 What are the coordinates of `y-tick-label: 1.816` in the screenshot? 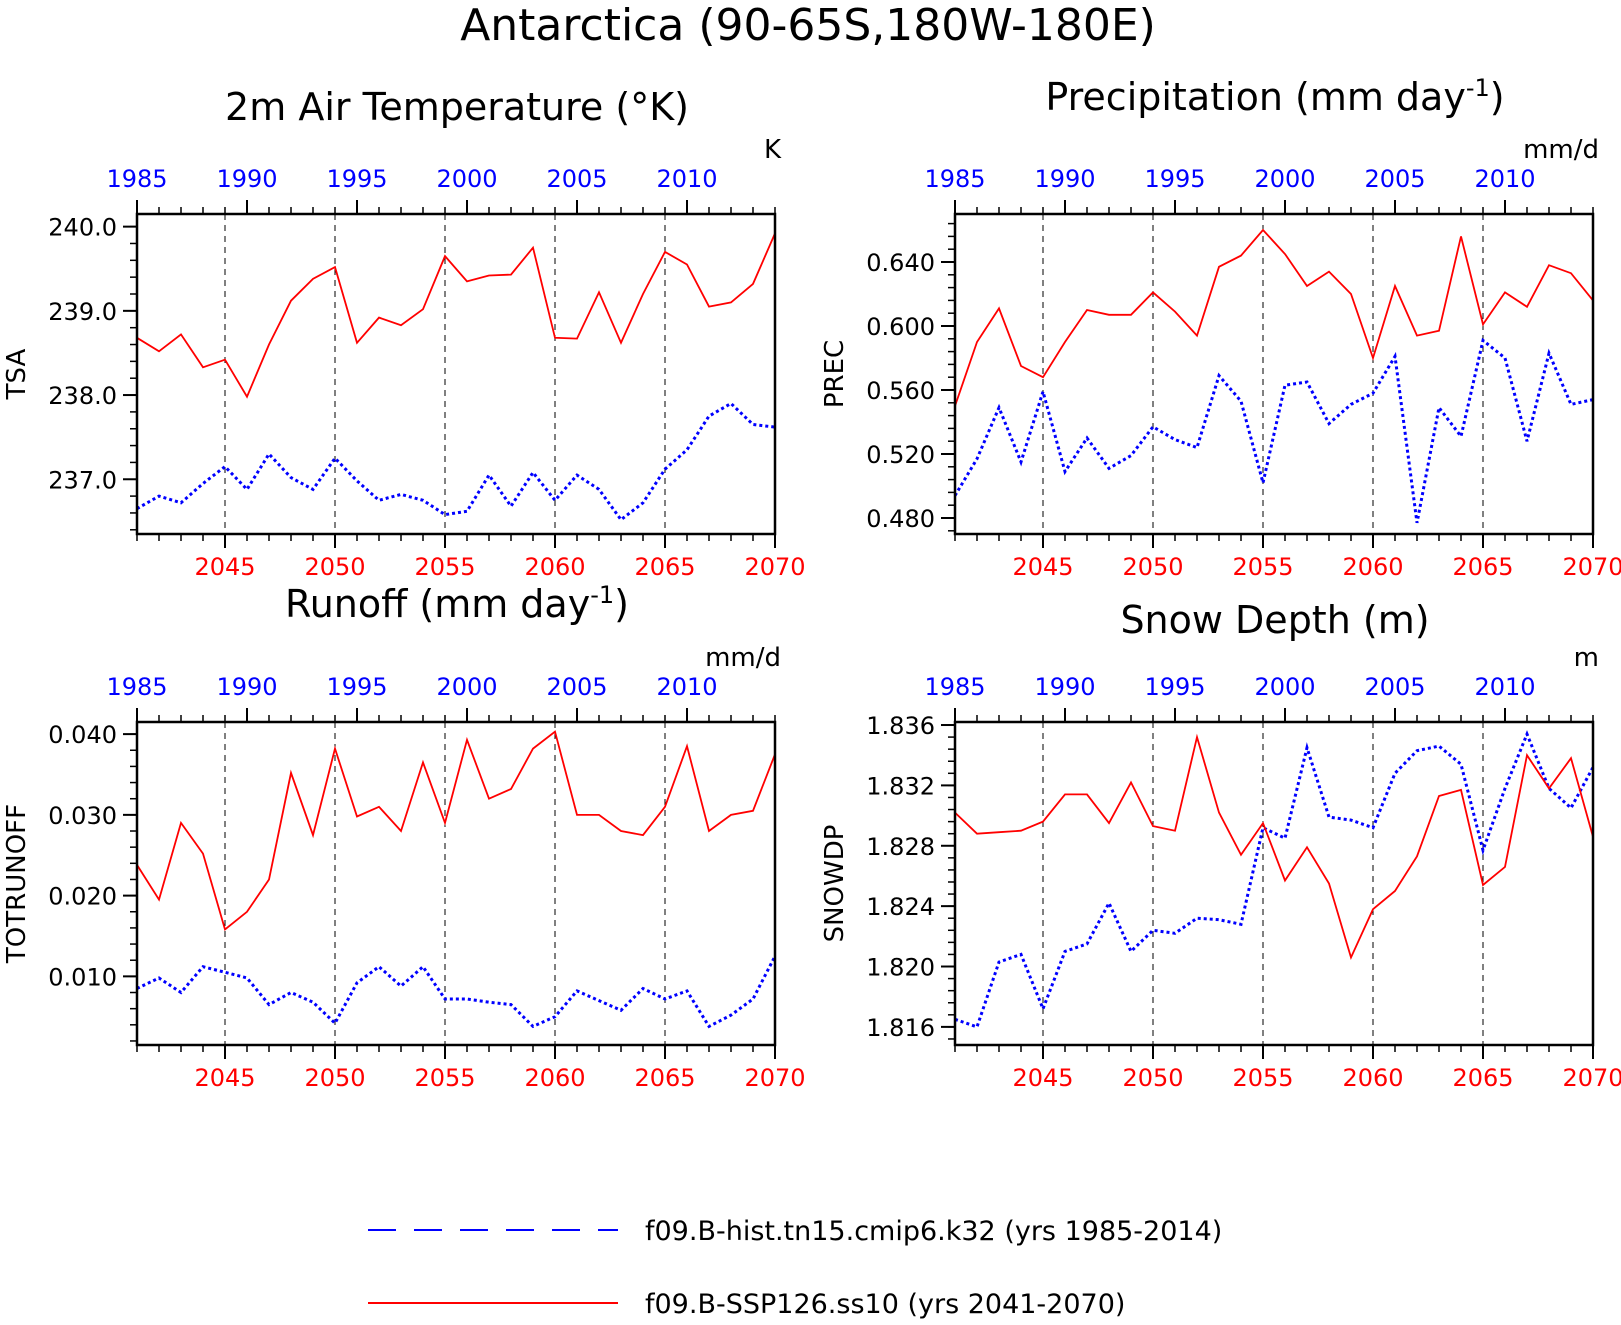 It's located at (900, 1028).